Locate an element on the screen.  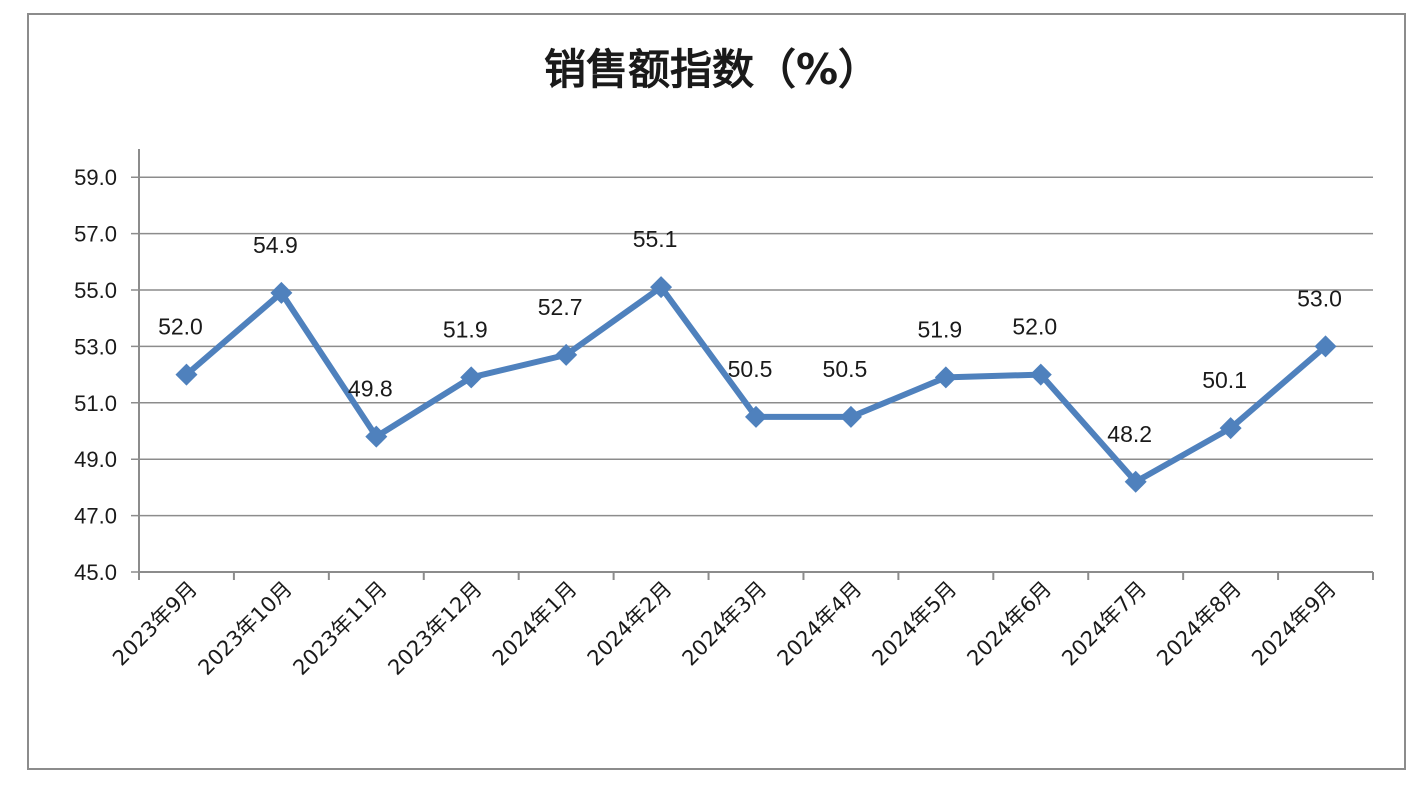
x-tick-label: 2024年8月 is located at coordinates (1199, 624).